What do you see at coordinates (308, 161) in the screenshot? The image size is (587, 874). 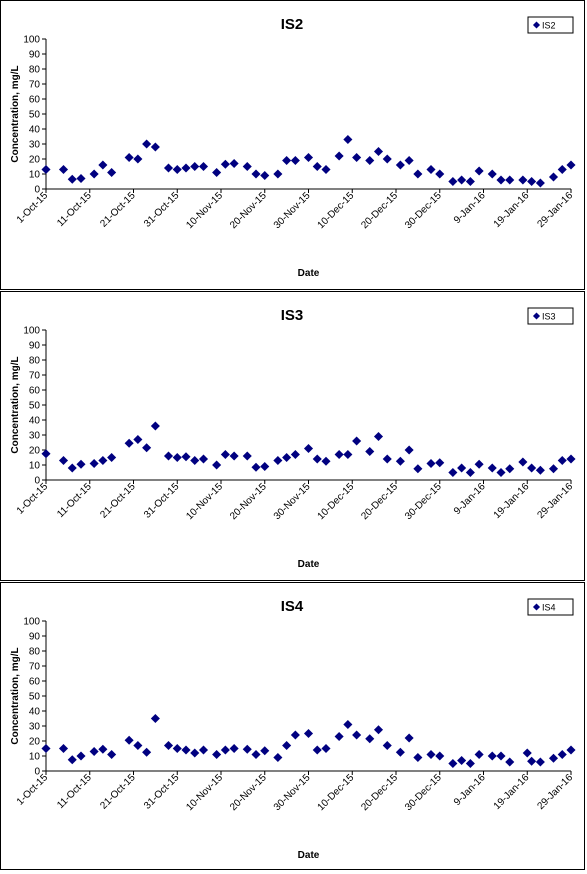 I see `data-points` at bounding box center [308, 161].